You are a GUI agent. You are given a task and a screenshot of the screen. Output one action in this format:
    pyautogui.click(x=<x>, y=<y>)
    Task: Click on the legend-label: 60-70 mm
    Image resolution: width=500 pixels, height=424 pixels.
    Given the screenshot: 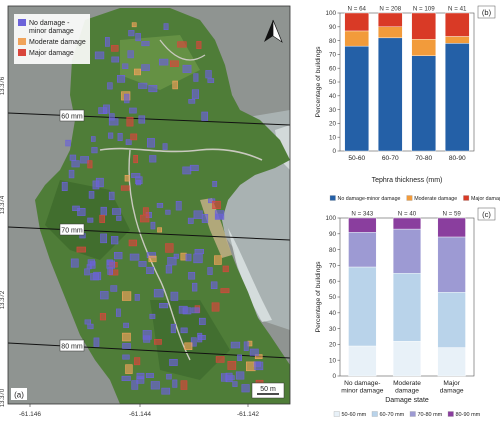 What is the action you would take?
    pyautogui.click(x=392, y=415)
    